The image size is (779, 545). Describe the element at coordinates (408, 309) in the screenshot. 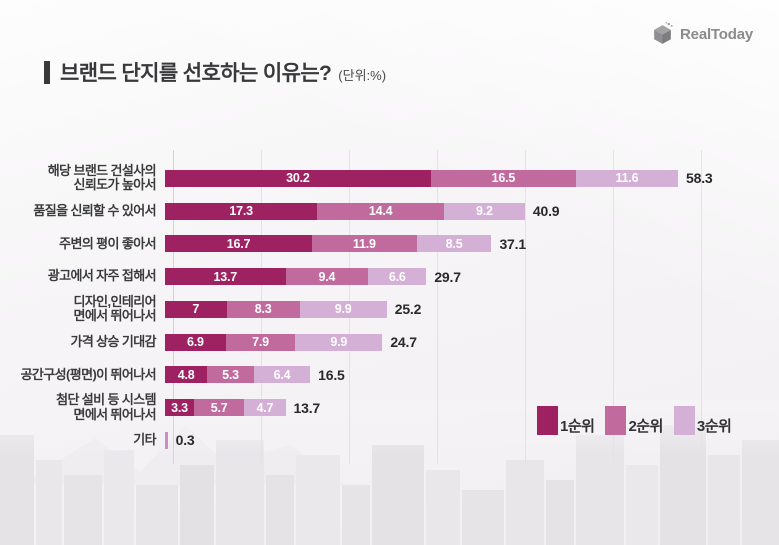

I see `total-value: 25.2` at that location.